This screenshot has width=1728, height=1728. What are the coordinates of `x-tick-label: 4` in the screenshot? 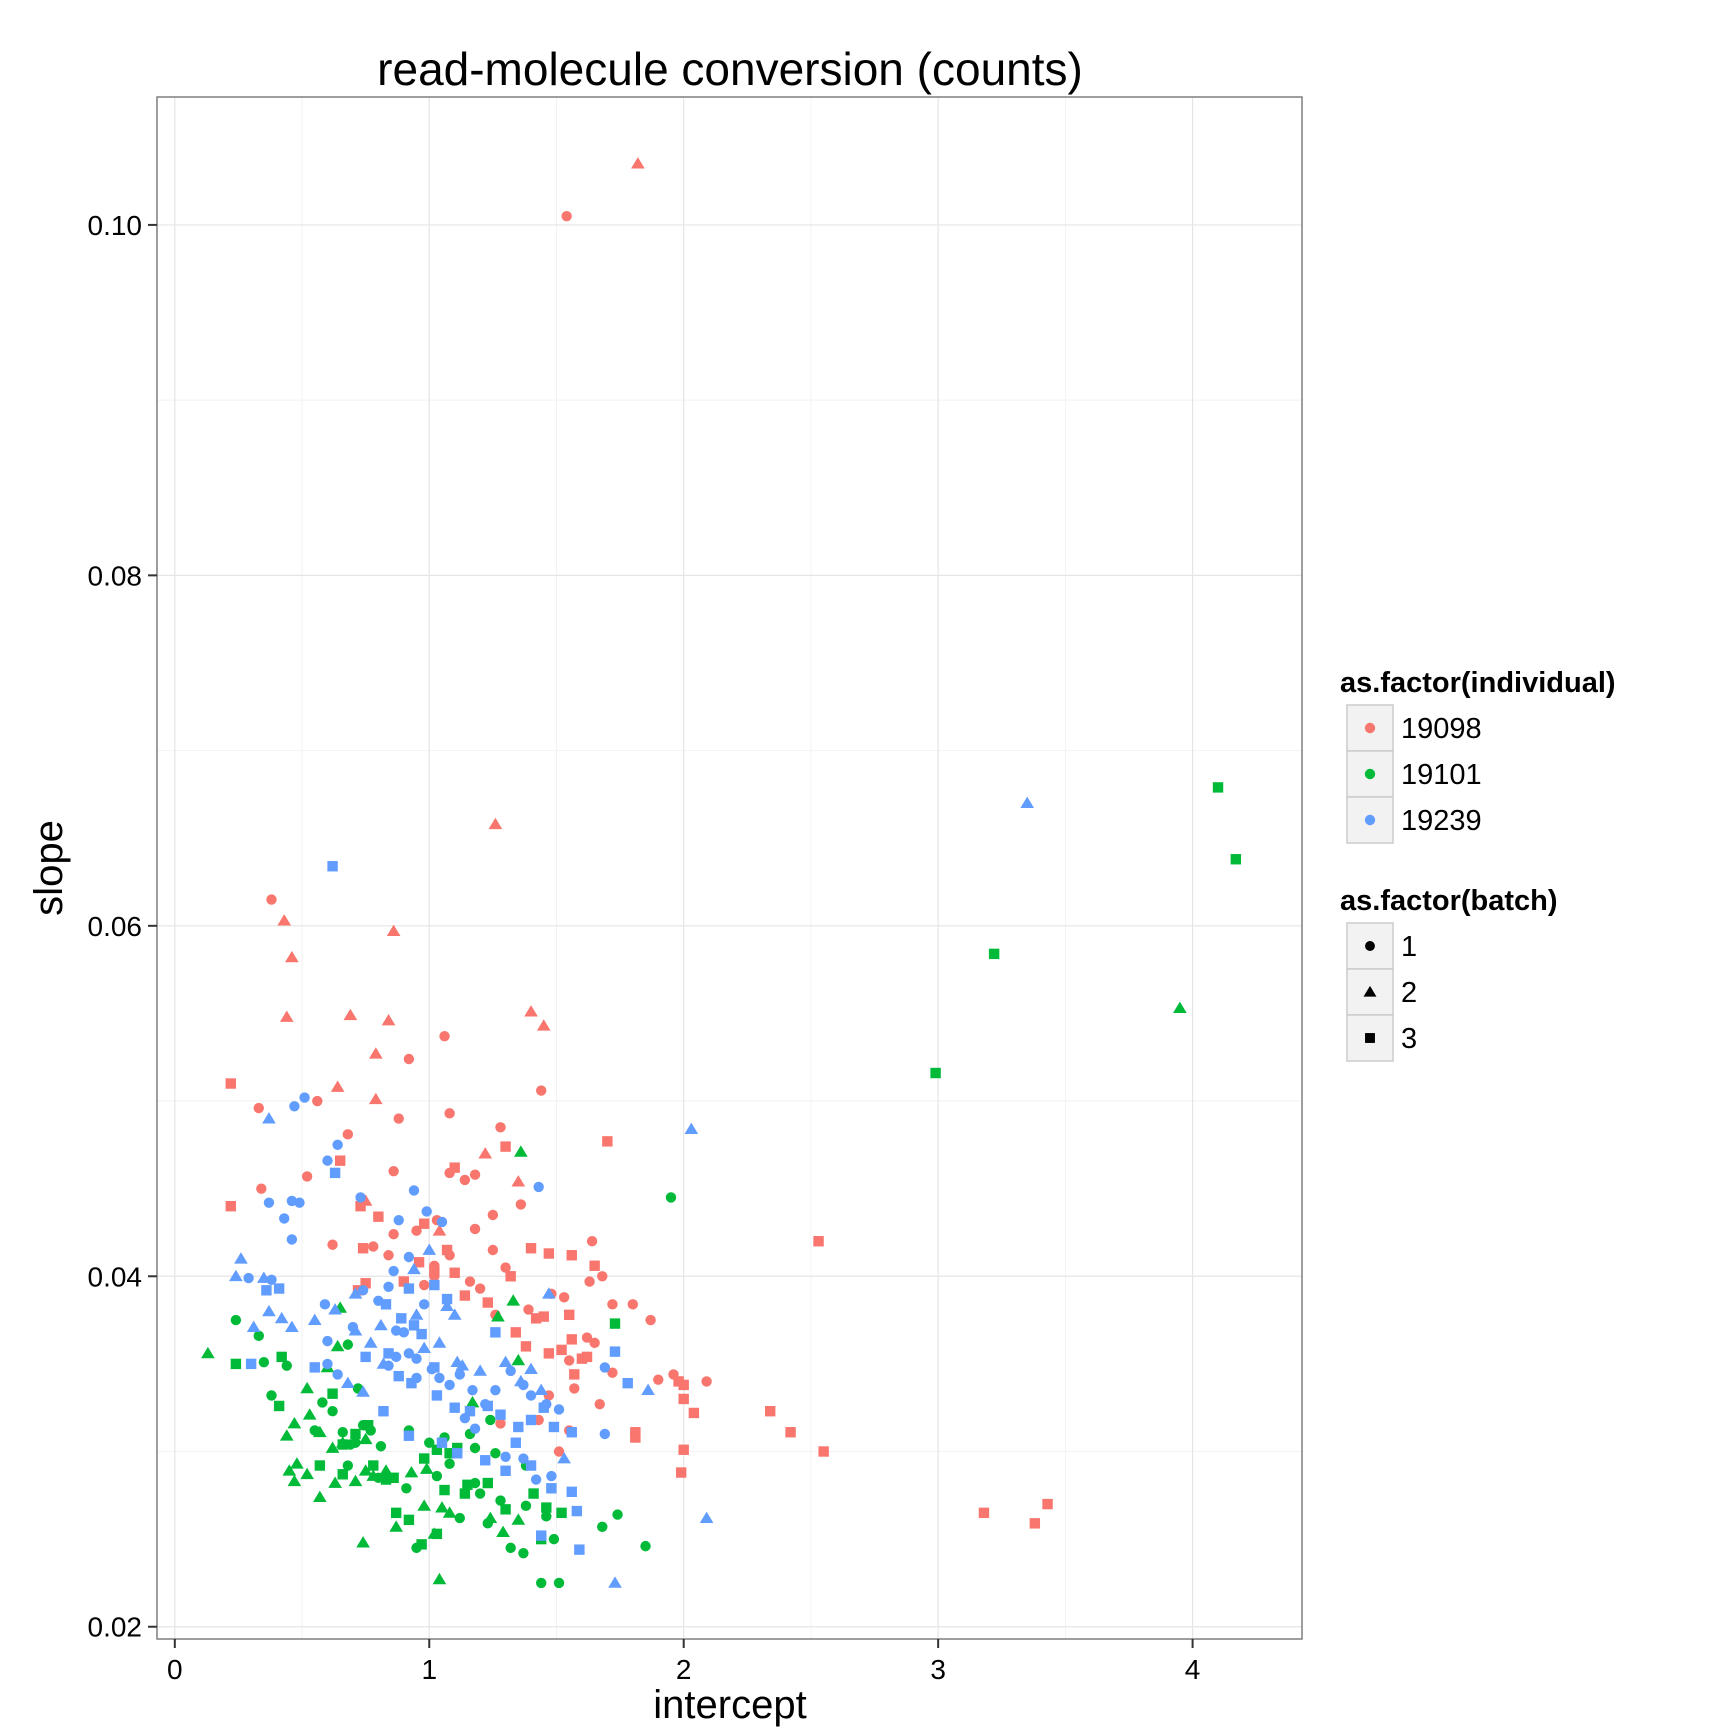 It's located at (1193, 1669).